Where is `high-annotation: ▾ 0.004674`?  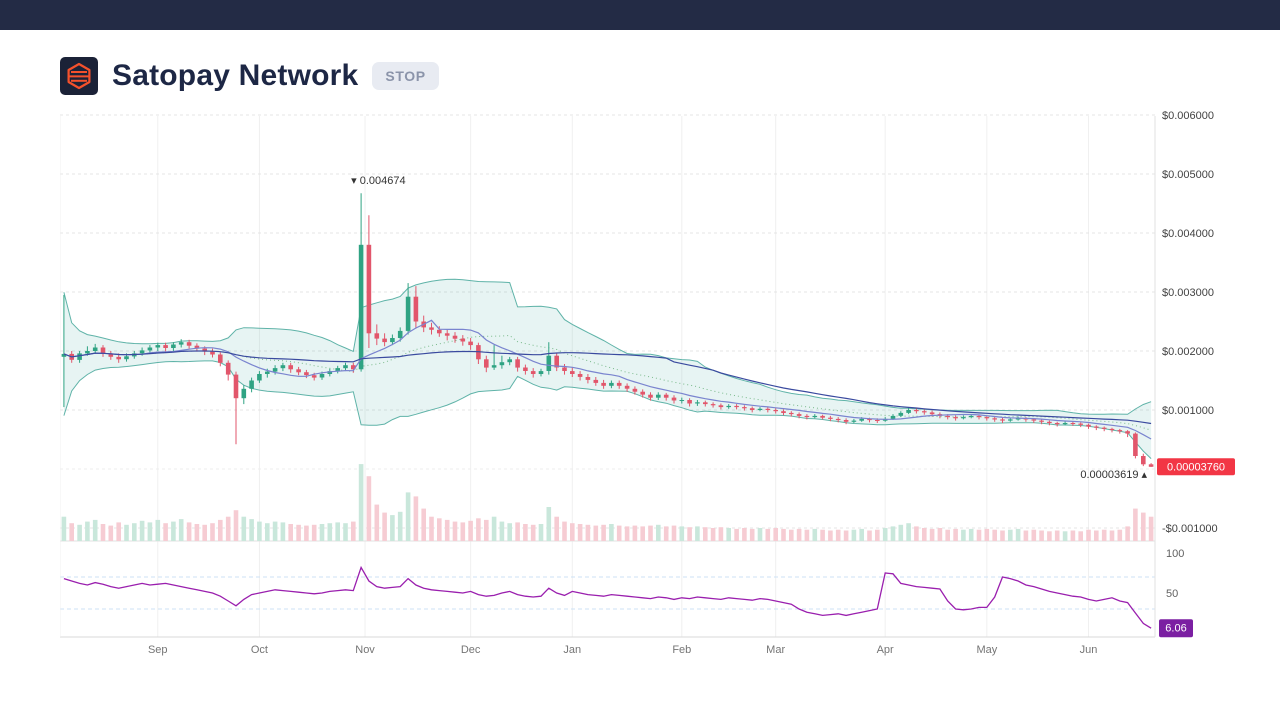
high-annotation: ▾ 0.004674 is located at coordinates (378, 181).